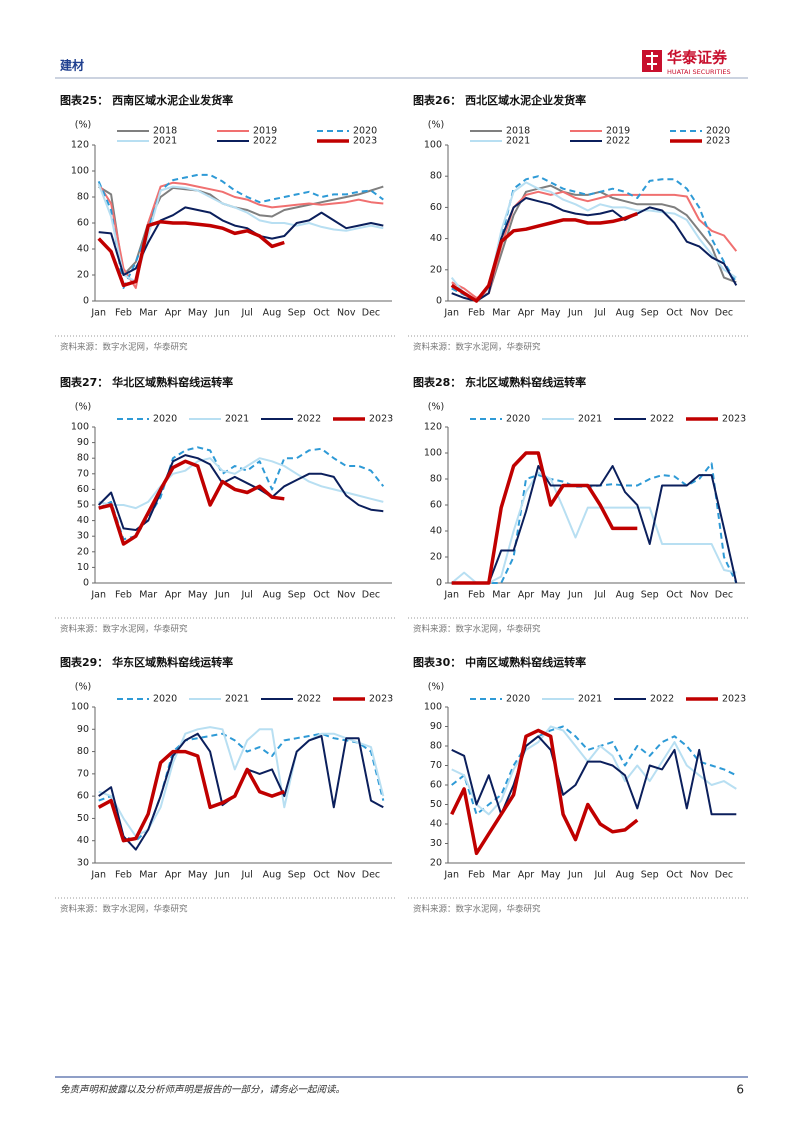 The image size is (802, 1137). Describe the element at coordinates (146, 100) in the screenshot. I see `chart-title: 图表25： 西南区域水泥企业发货率` at that location.